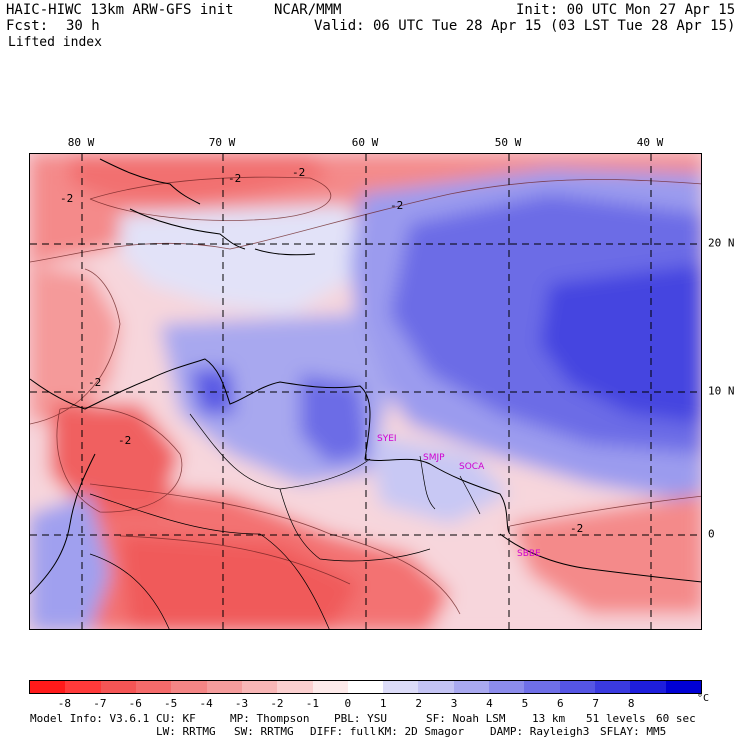 Image resolution: width=740 pixels, height=740 pixels. I want to click on vertical-levels: 51 levels, so click(616, 718).